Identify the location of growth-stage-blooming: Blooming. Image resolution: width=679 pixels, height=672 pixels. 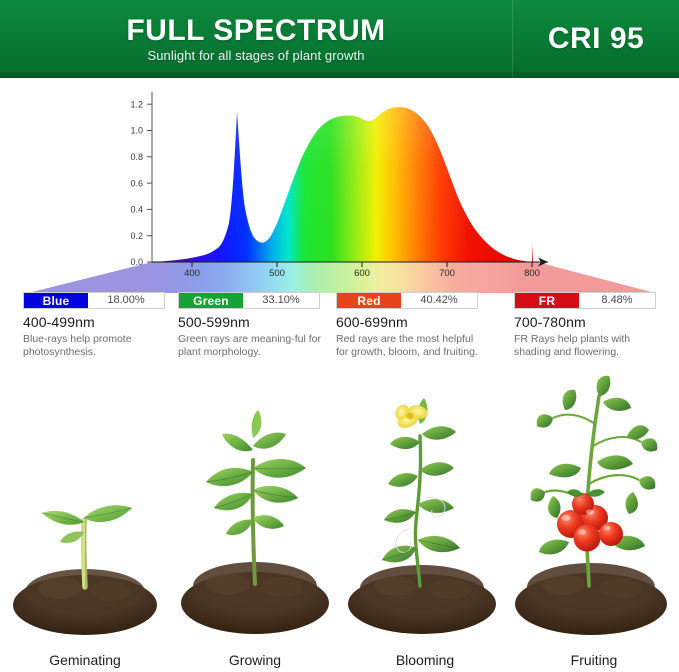
(425, 522).